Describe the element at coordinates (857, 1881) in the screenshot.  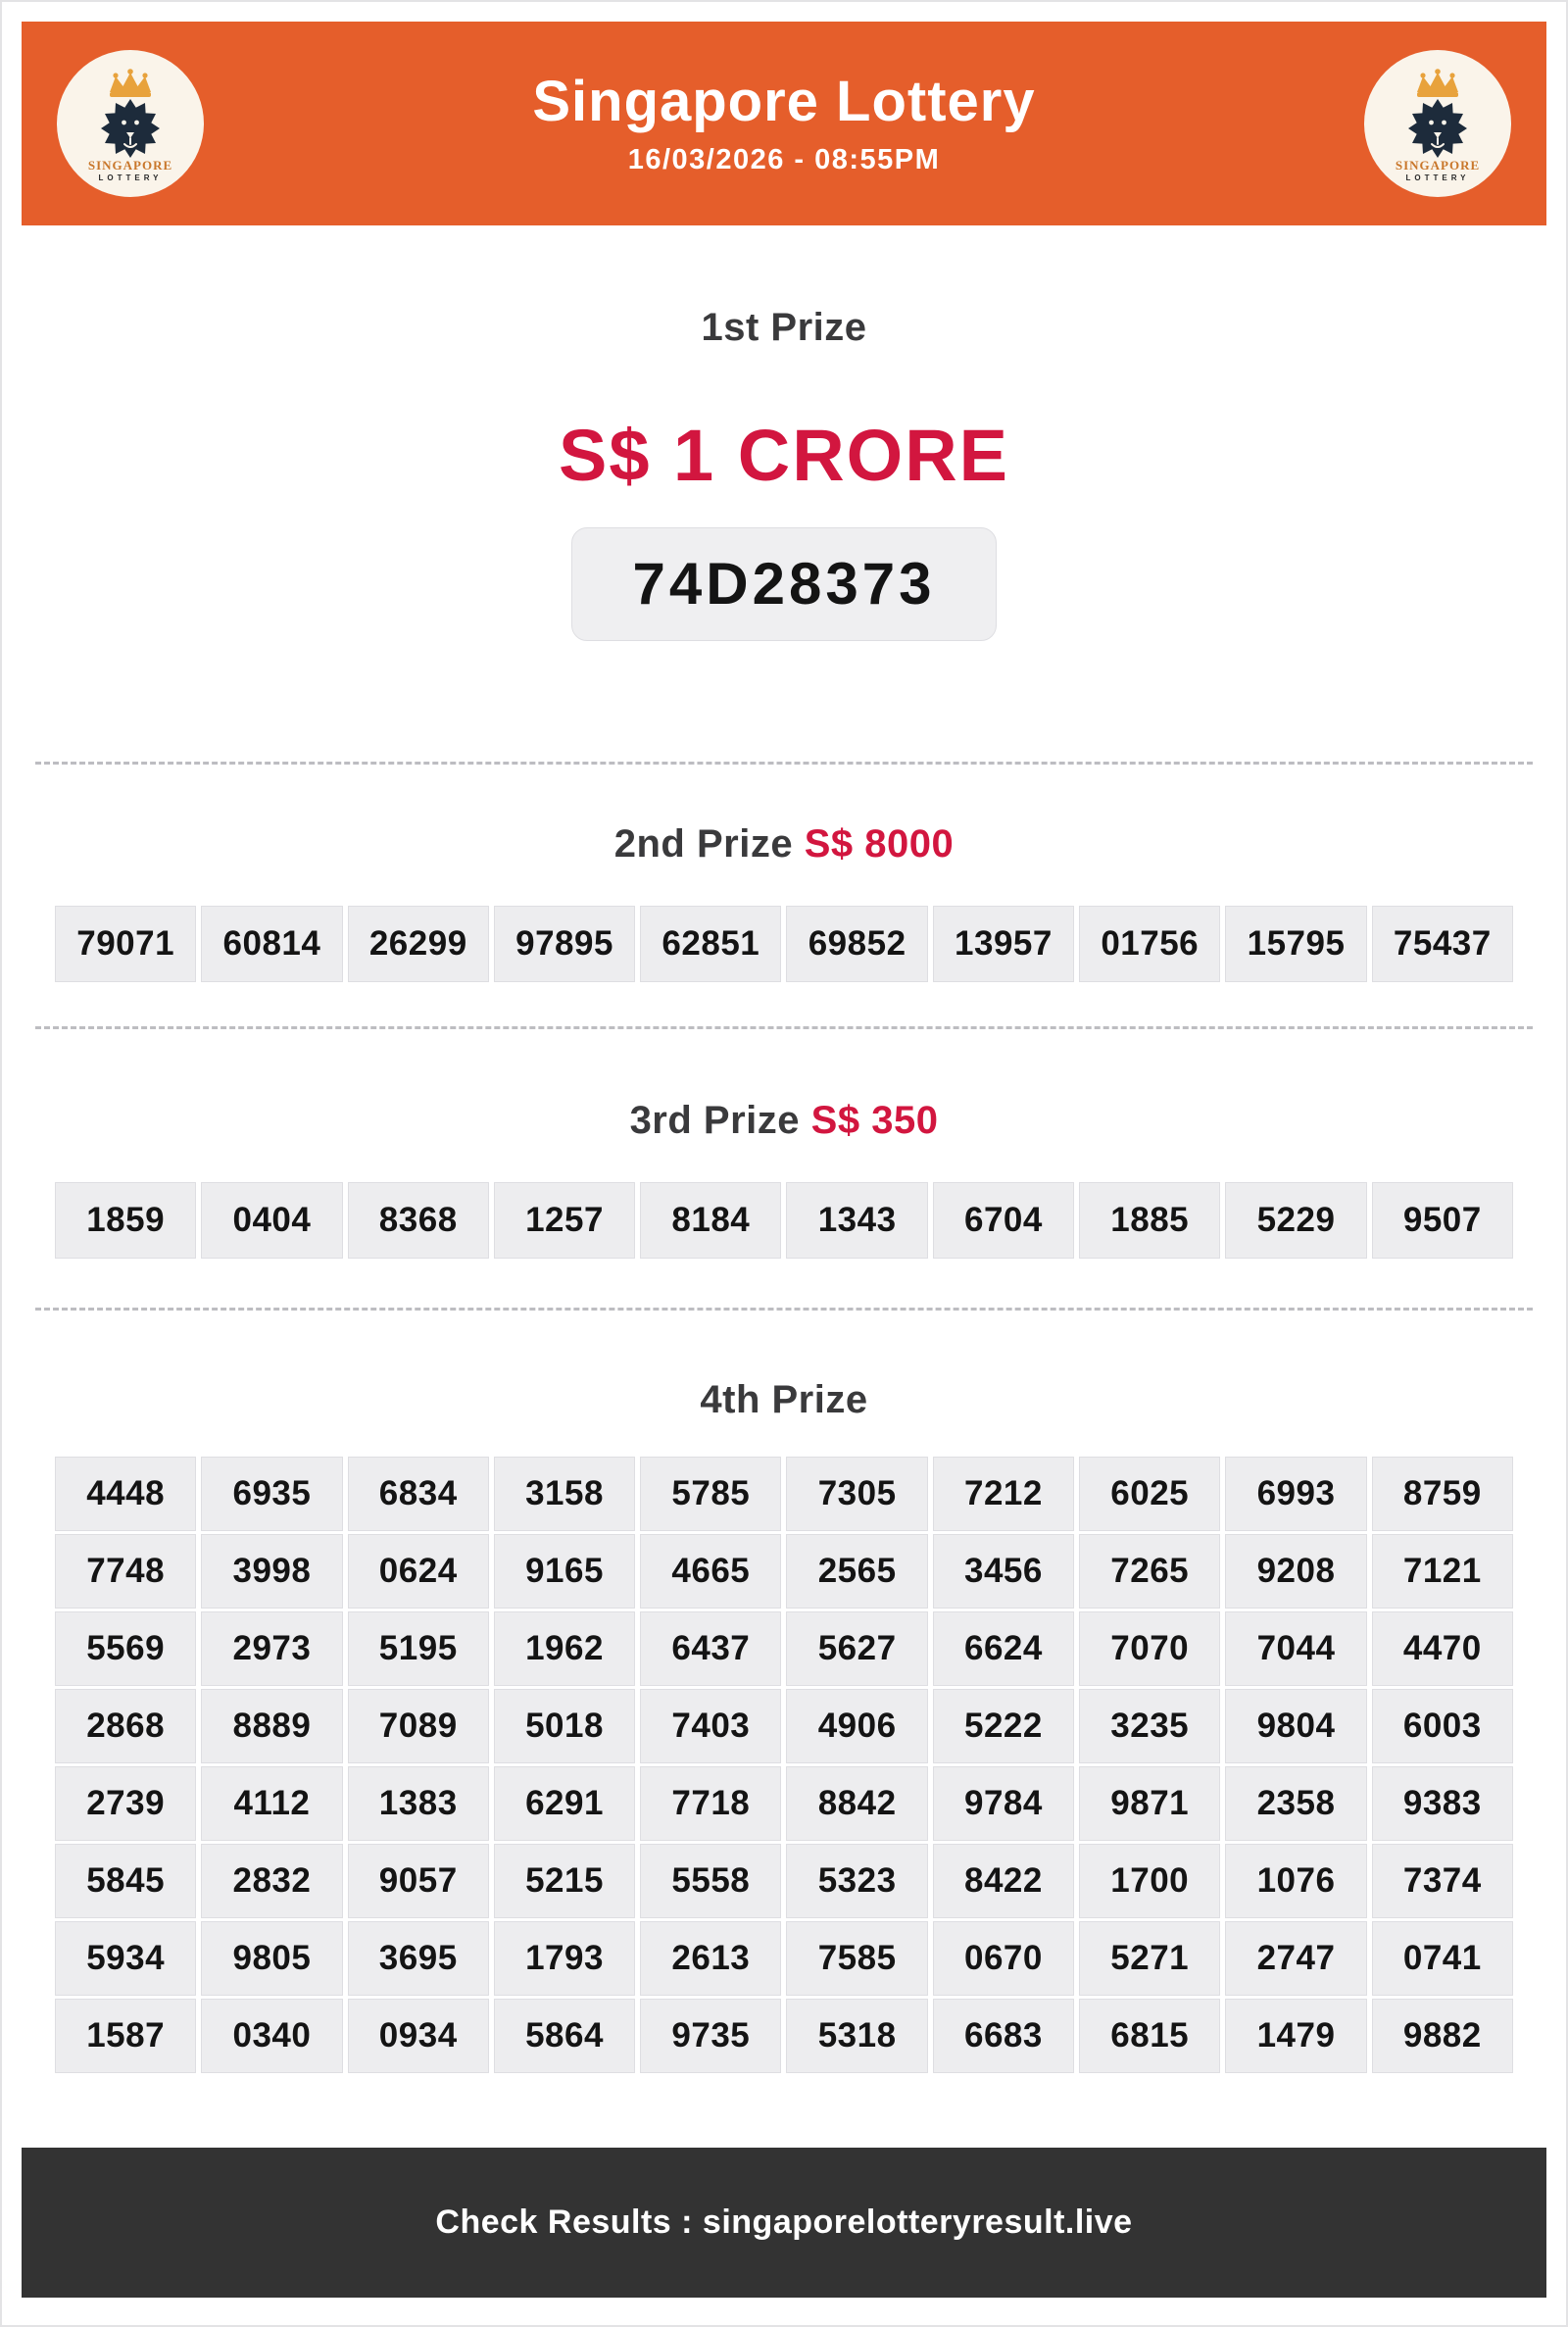
I see `fourth-prize-number: 5323` at that location.